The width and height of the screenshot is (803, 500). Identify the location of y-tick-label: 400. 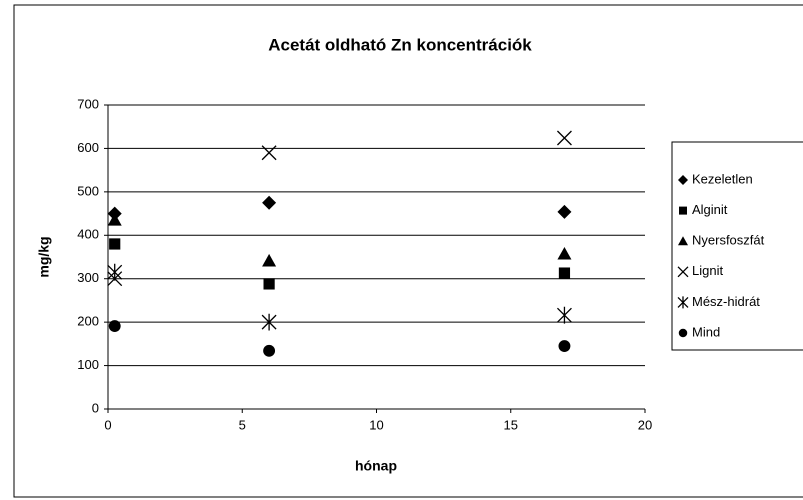
(88, 234).